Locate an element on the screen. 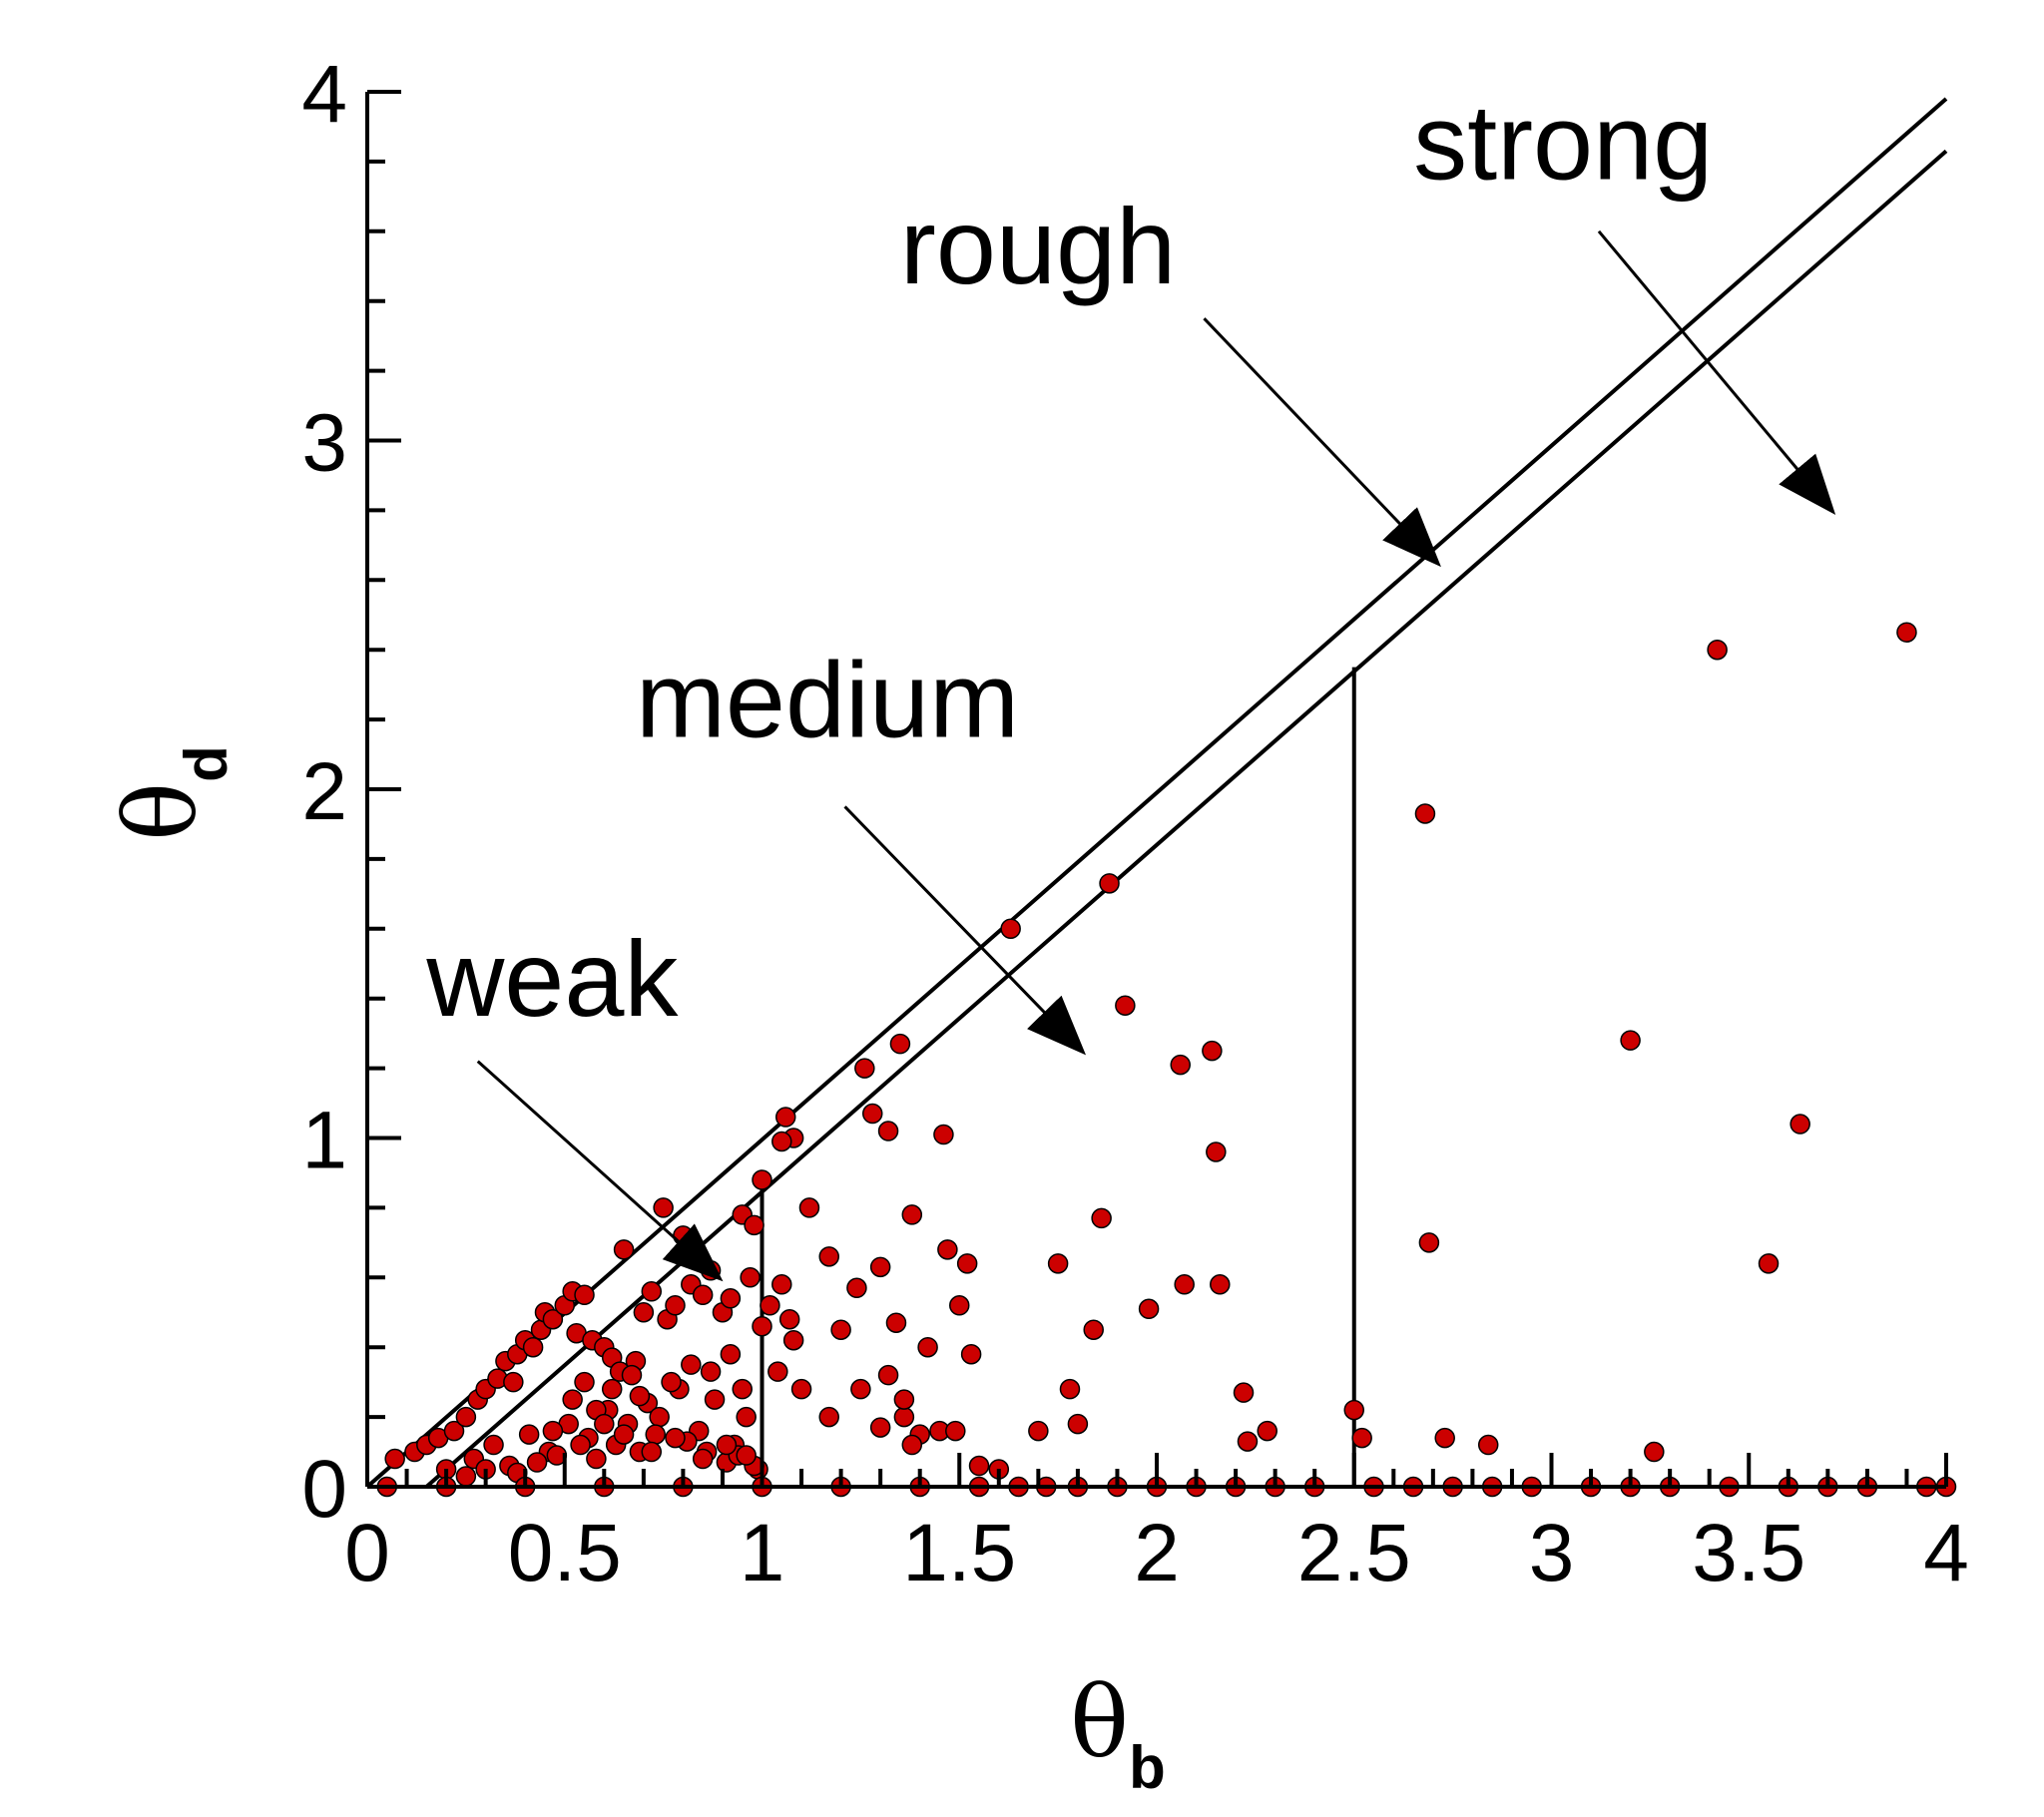 The width and height of the screenshot is (2044, 1817). annotation-arrow-rough is located at coordinates (1322, 442).